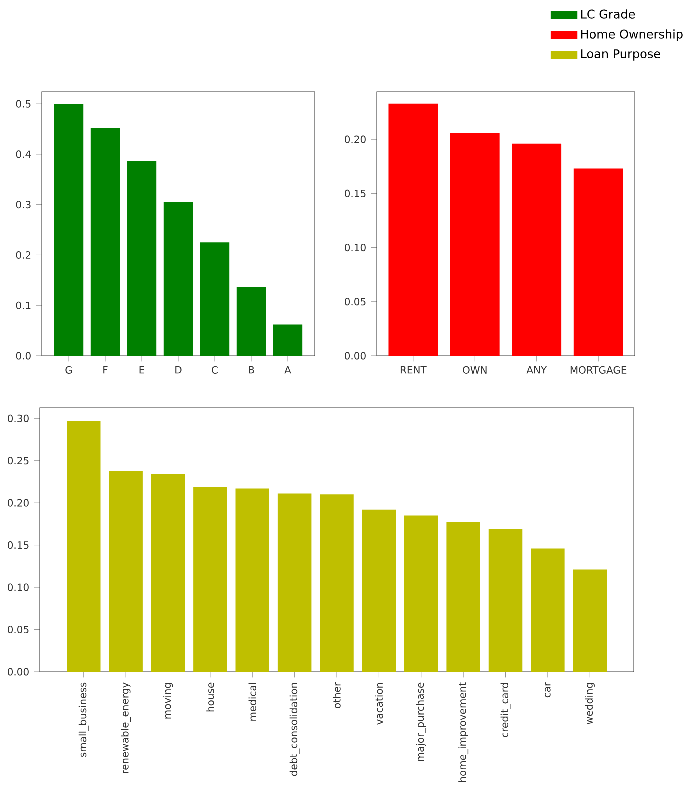 This screenshot has height=787, width=699. I want to click on x-tick-label: G, so click(69, 370).